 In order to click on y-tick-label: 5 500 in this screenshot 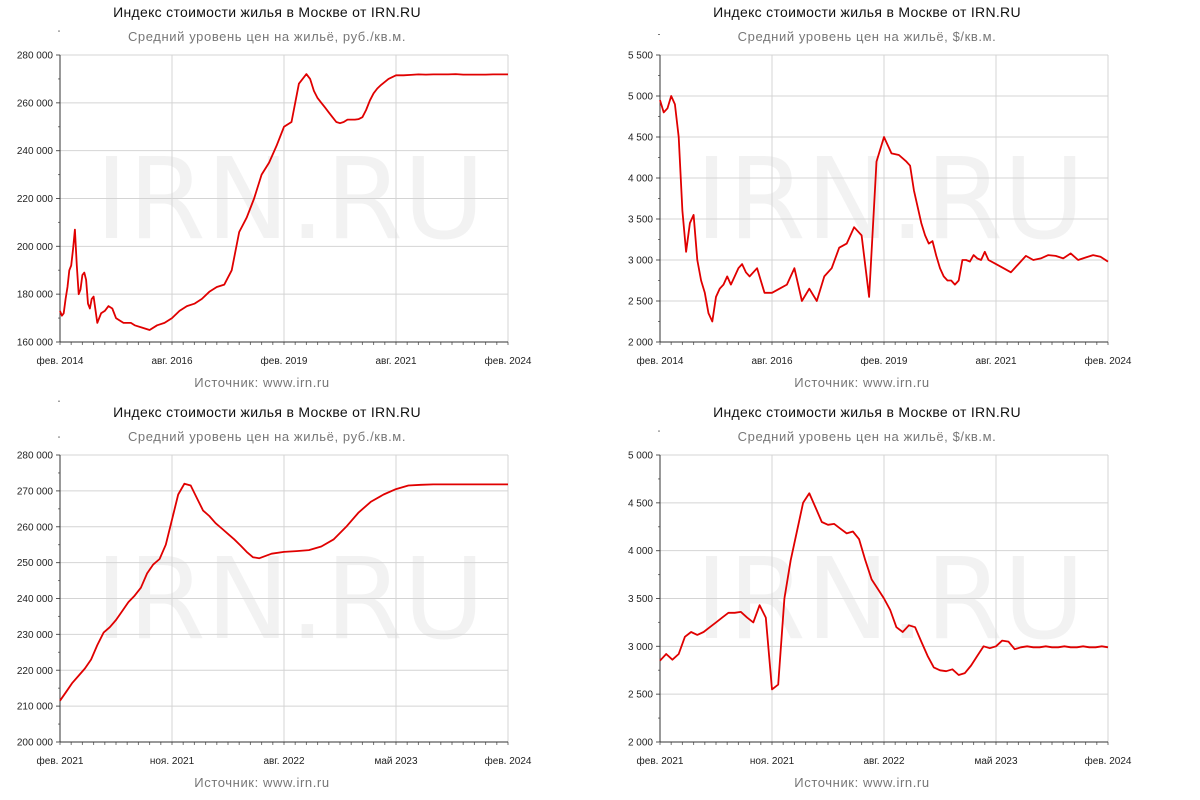, I will do `click(640, 56)`.